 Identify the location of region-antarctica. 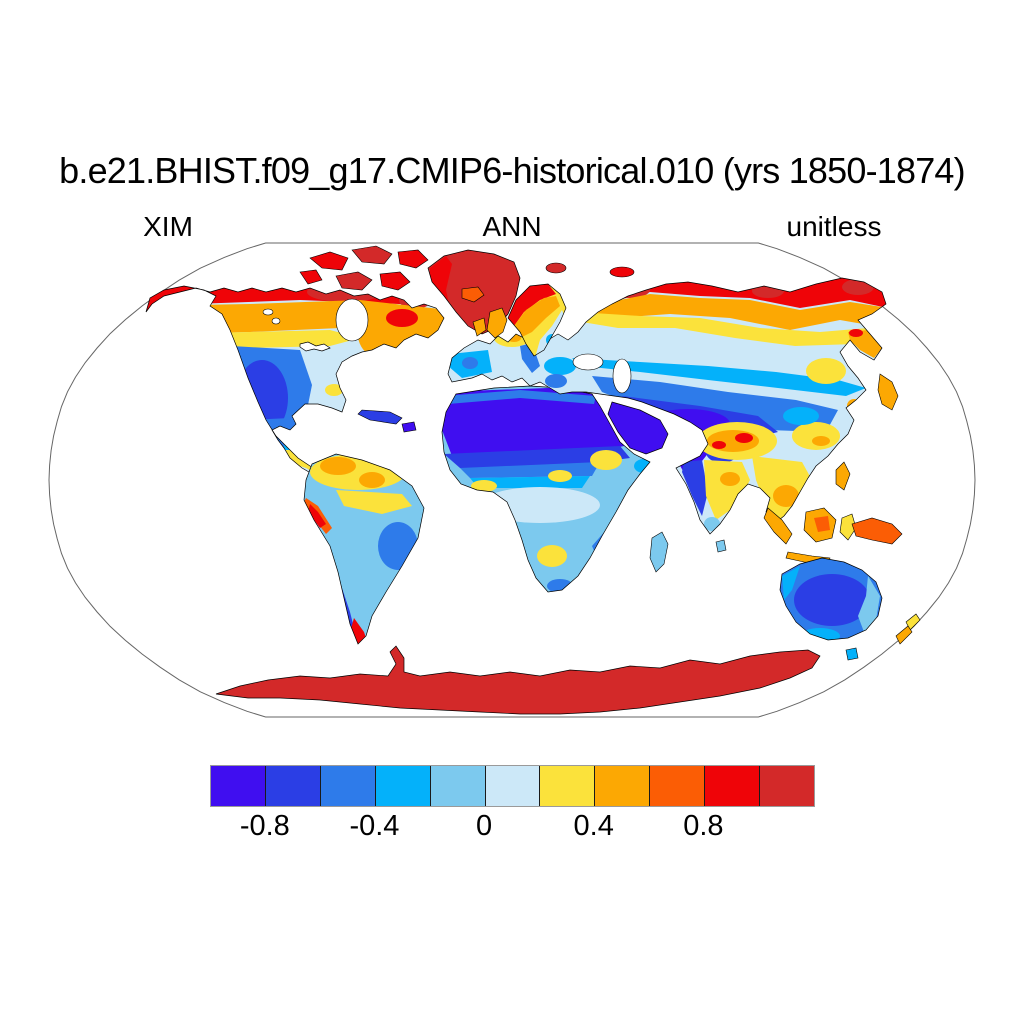
(518, 680).